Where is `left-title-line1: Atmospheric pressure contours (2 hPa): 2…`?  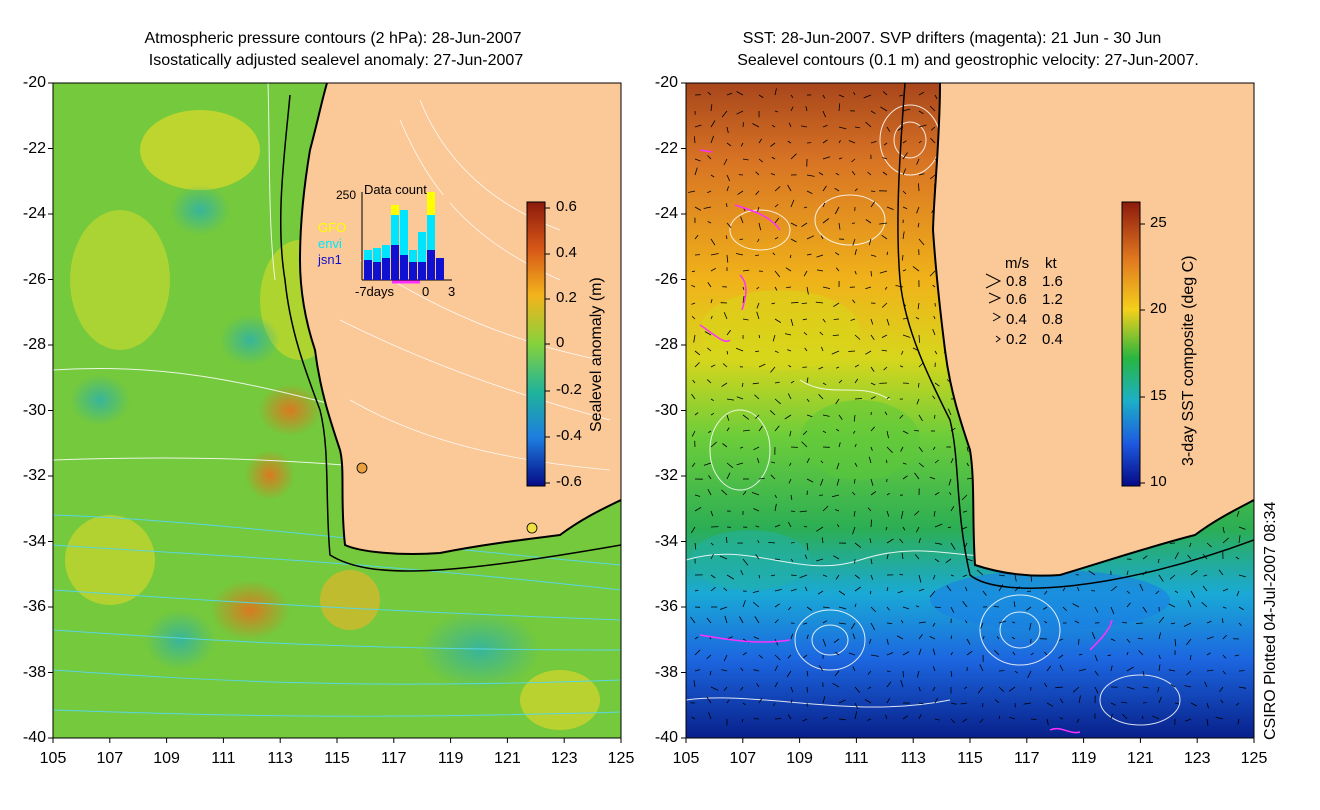 left-title-line1: Atmospheric pressure contours (2 hPa): 2… is located at coordinates (333, 38).